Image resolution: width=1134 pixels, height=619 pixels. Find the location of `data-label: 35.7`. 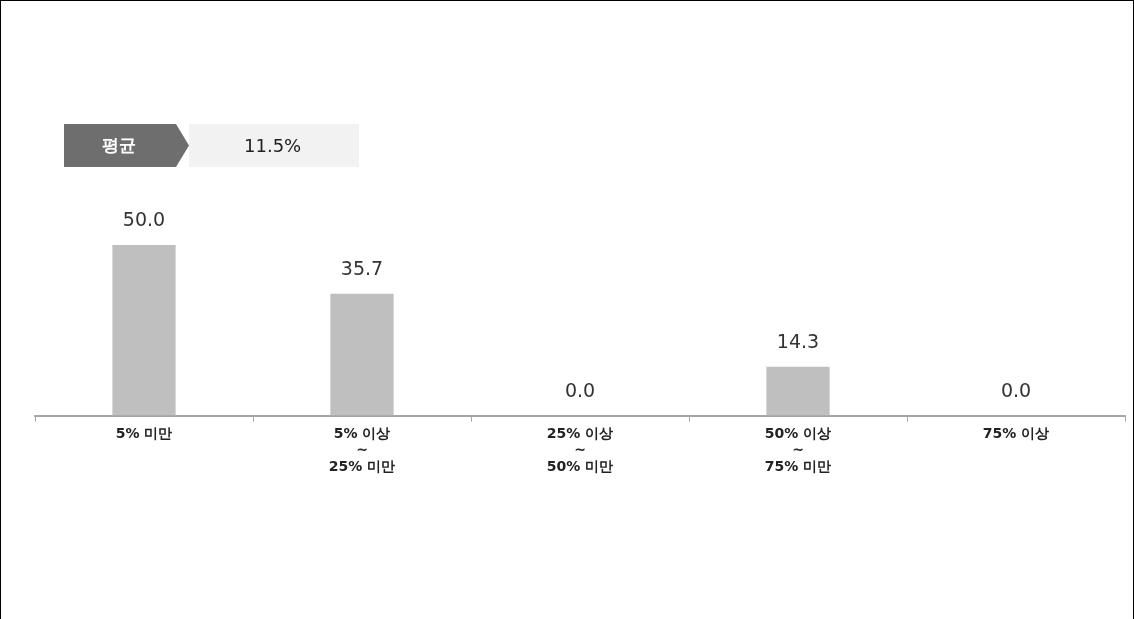

data-label: 35.7 is located at coordinates (362, 268).